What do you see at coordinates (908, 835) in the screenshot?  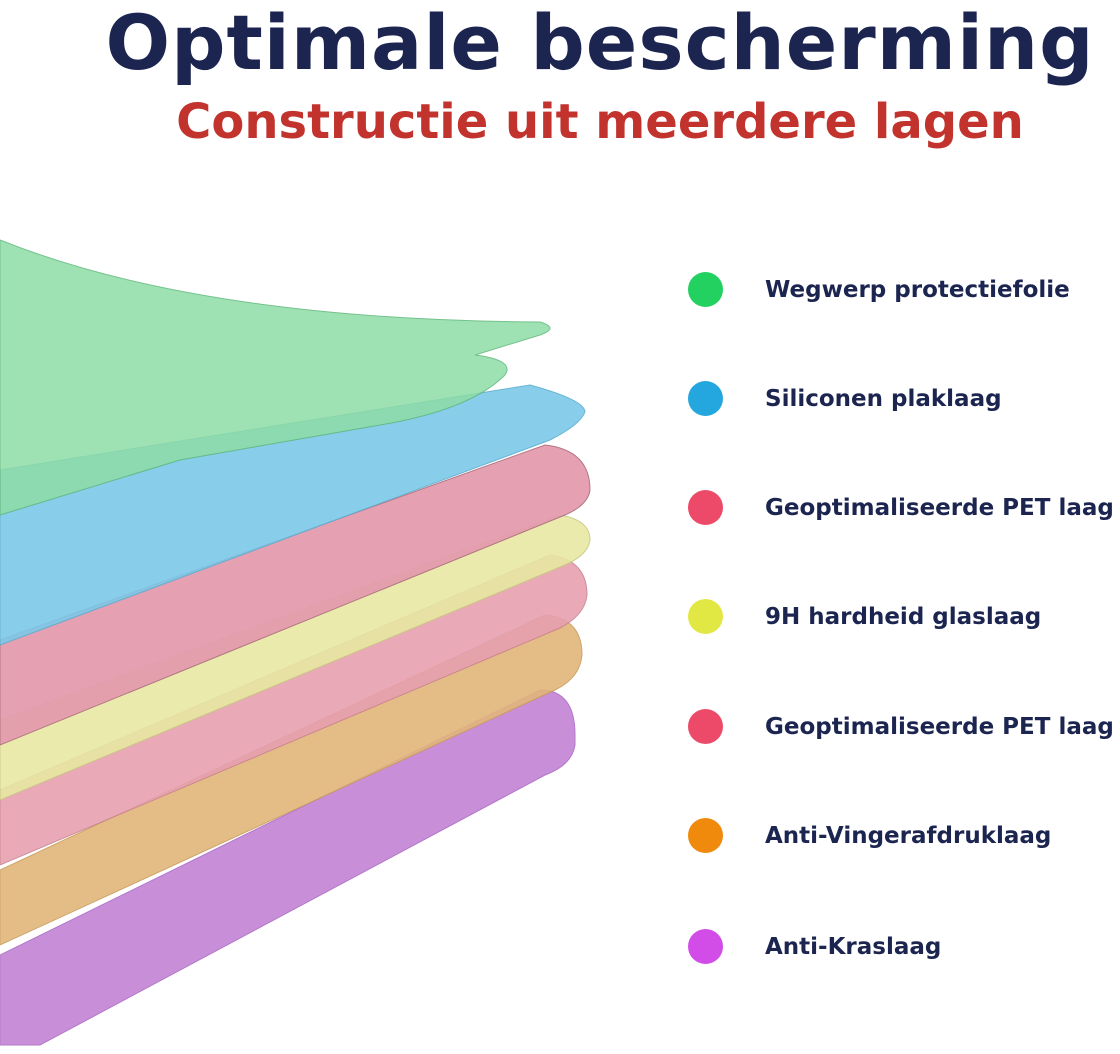 I see `legend-label: Anti-Vingerafdruklaag` at bounding box center [908, 835].